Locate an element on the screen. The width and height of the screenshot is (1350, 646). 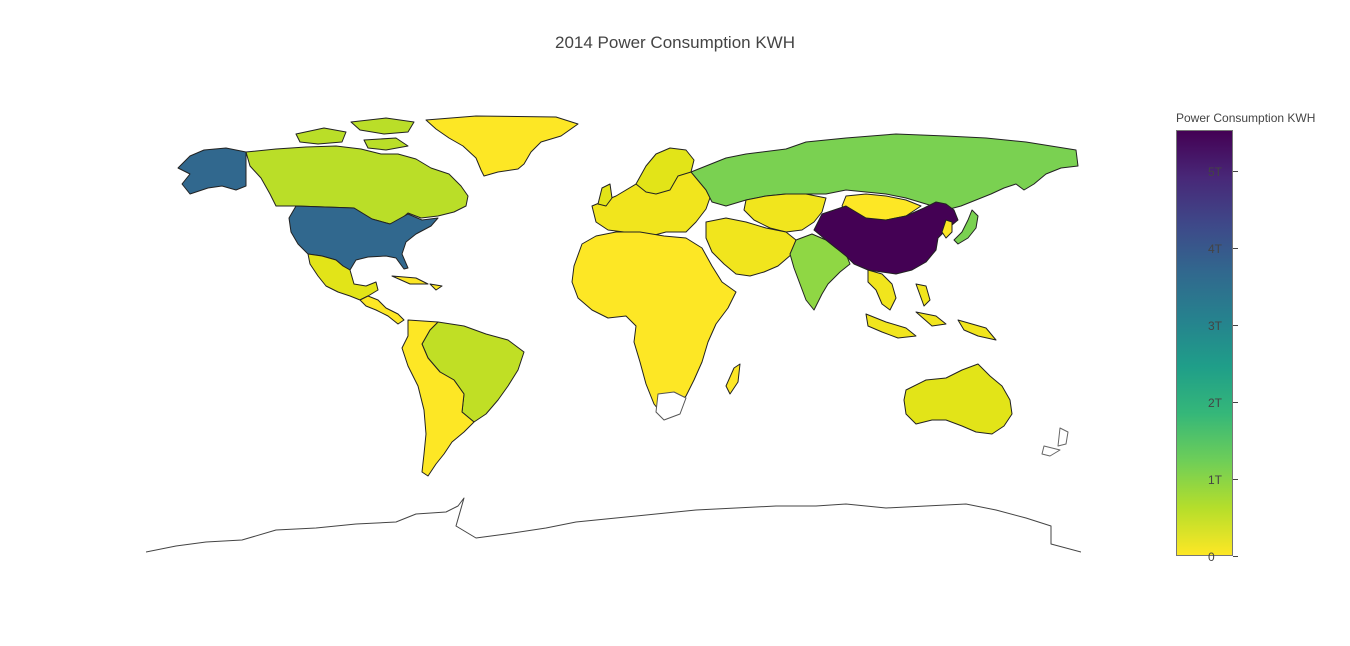
region-canada is located at coordinates (357, 185).